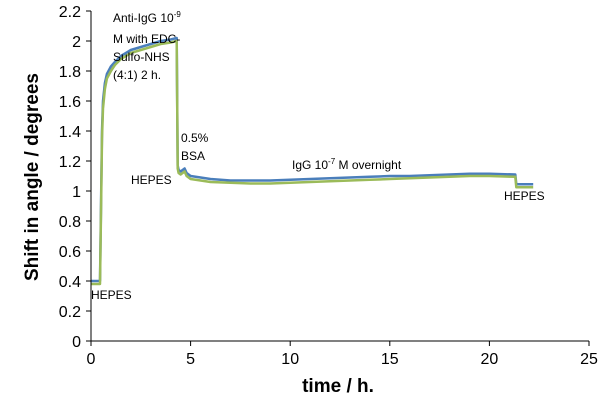 The height and width of the screenshot is (416, 604). I want to click on y-tick-label: 1.2, so click(70, 162).